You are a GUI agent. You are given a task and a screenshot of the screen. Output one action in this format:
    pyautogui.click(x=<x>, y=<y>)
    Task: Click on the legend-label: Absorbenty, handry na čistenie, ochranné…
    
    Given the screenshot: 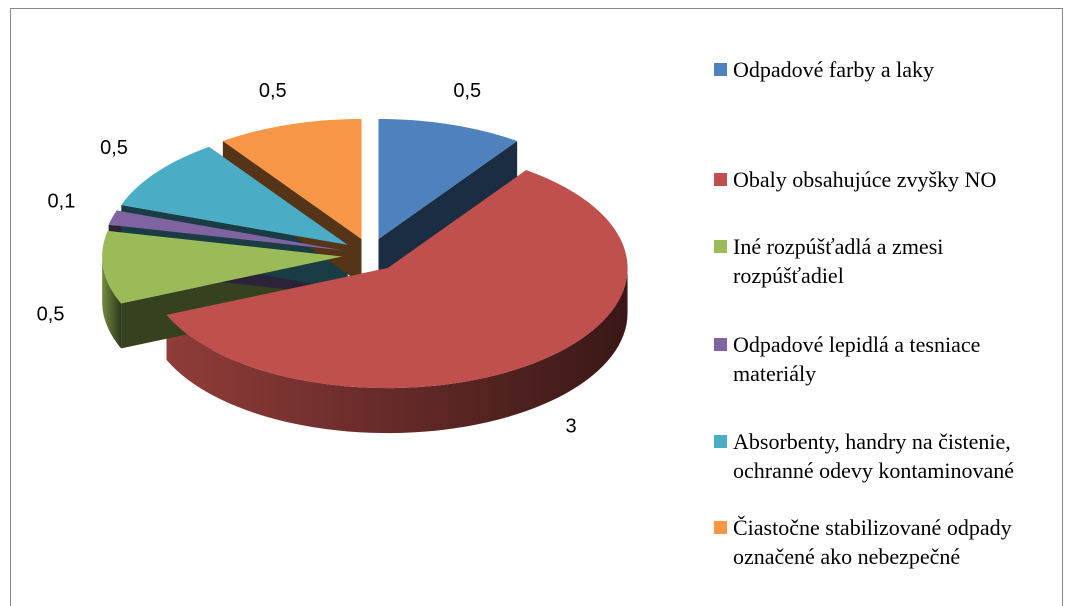 What is the action you would take?
    pyautogui.click(x=874, y=456)
    